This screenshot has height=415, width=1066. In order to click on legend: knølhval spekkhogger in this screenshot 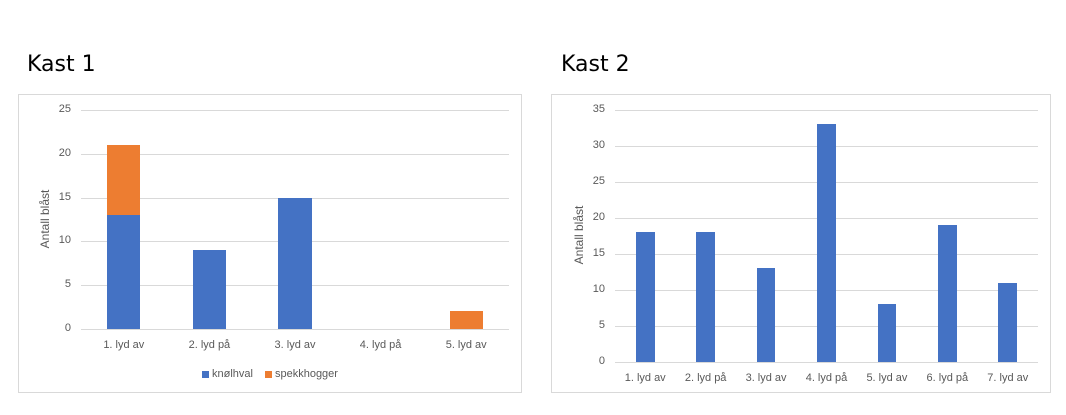, I will do `click(270, 374)`.